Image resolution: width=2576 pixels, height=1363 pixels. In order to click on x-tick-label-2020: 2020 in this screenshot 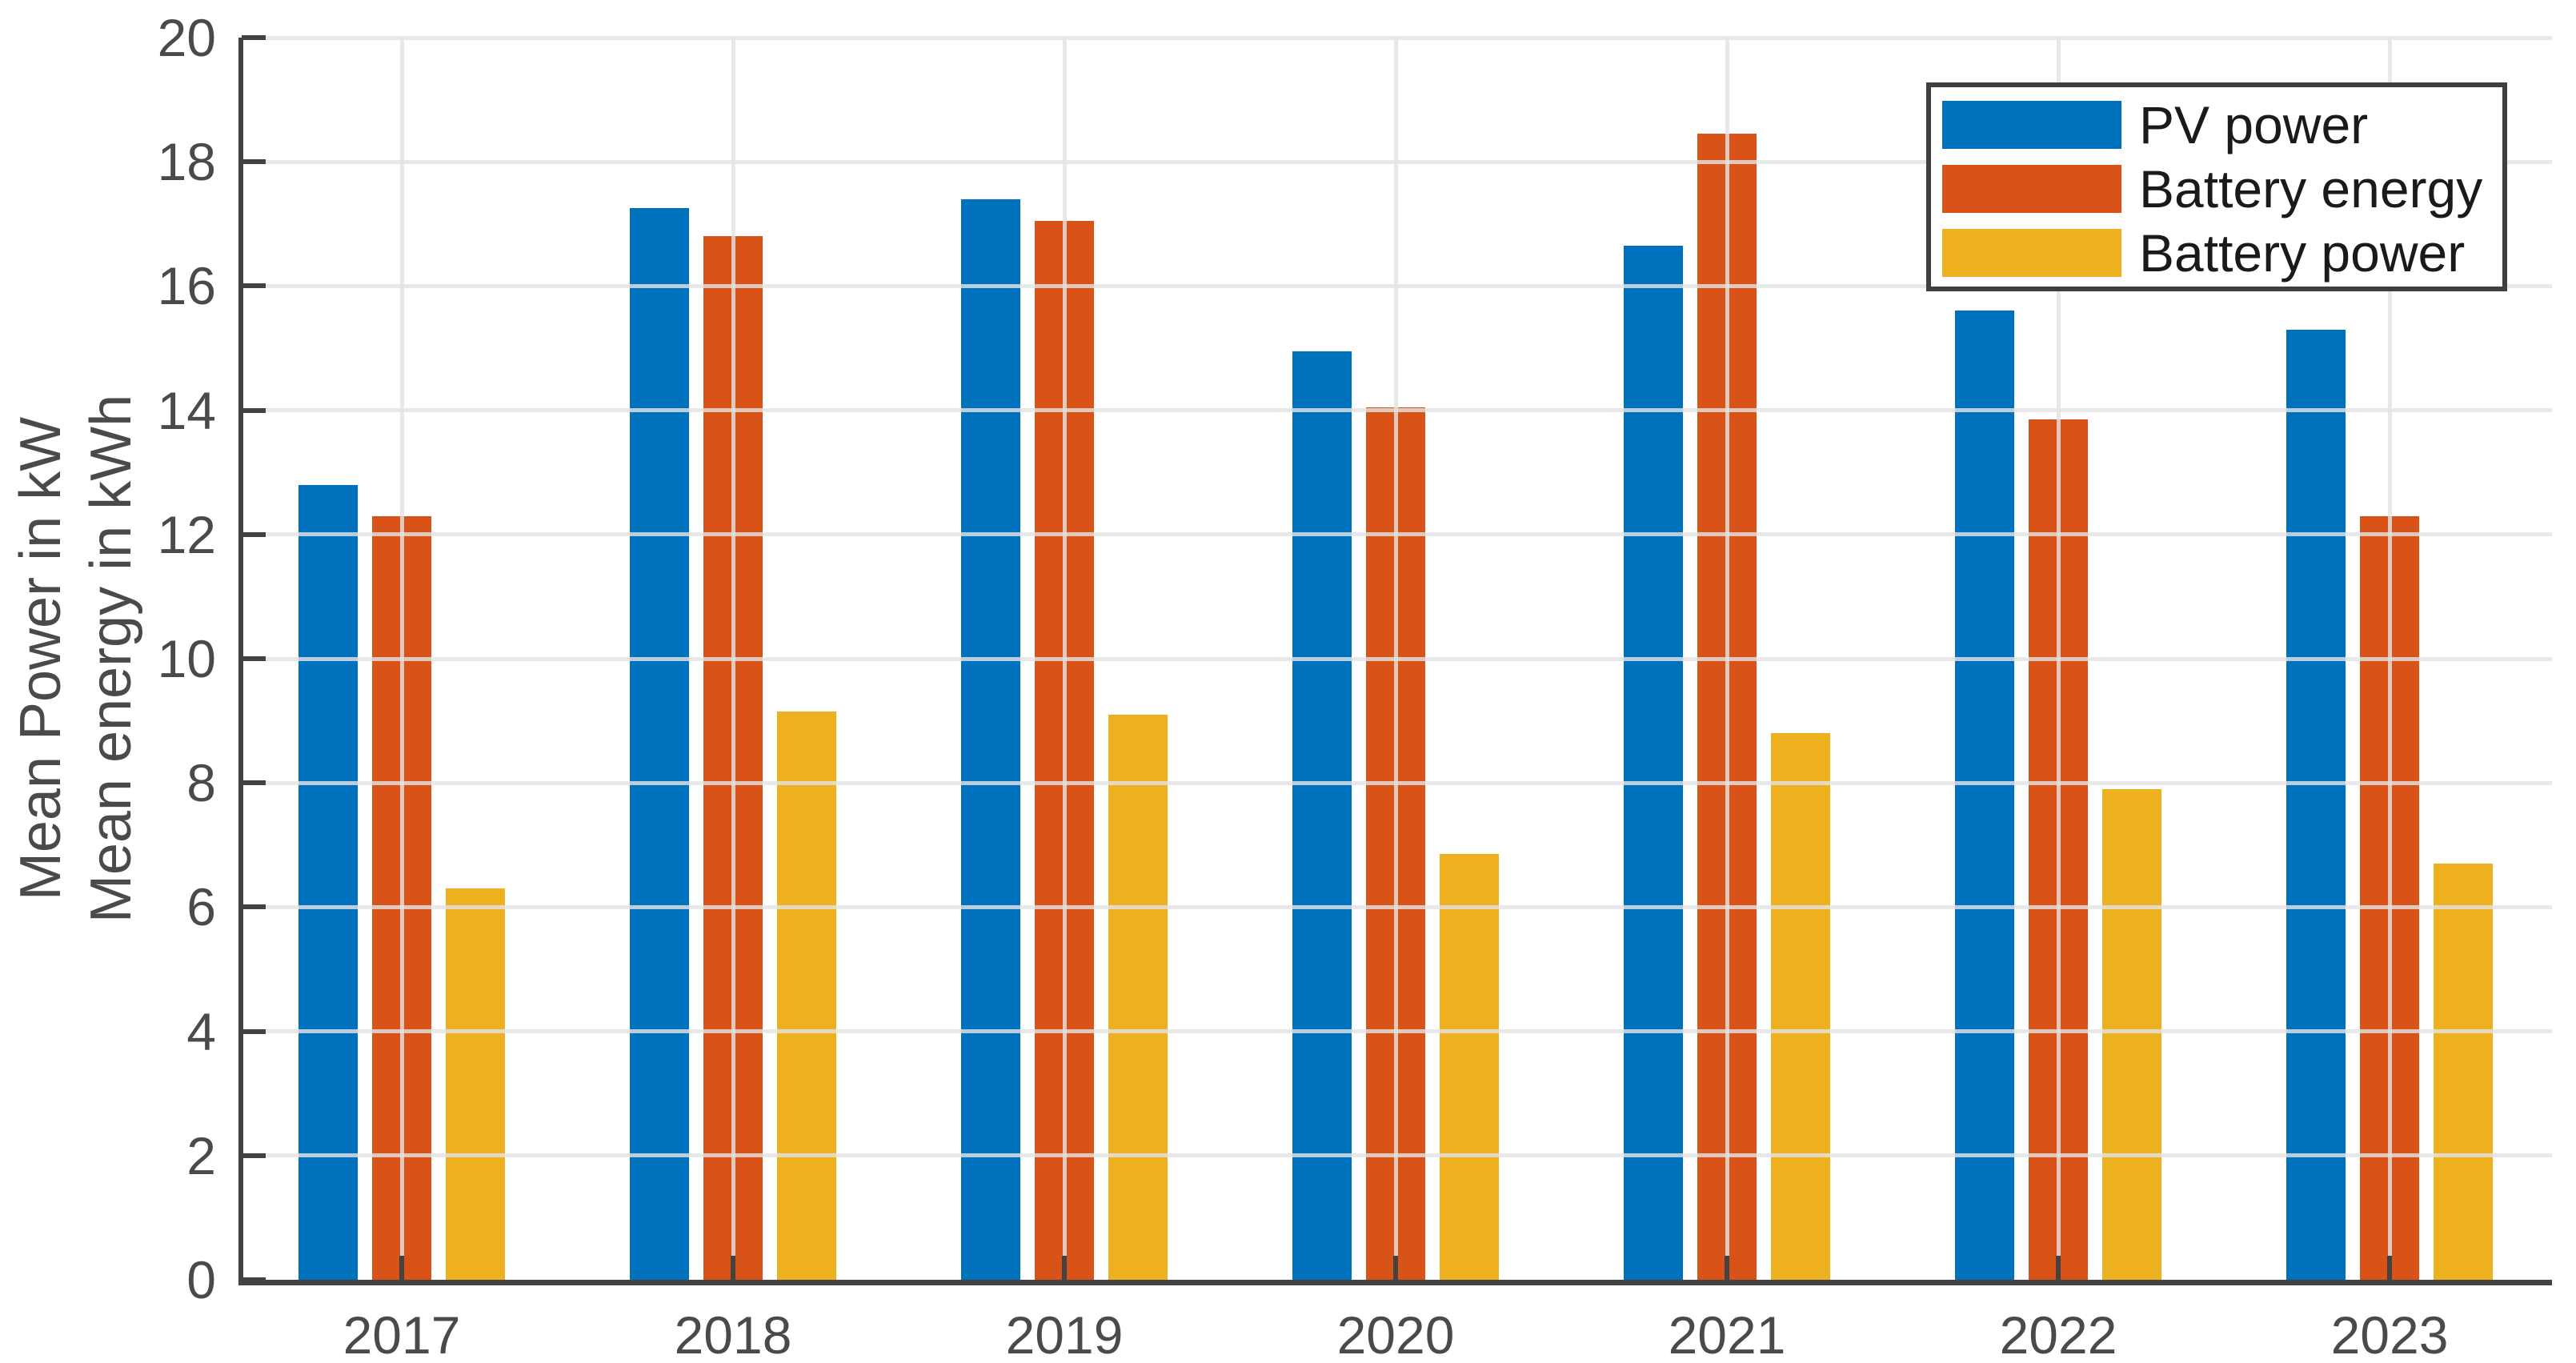, I will do `click(1395, 1334)`.